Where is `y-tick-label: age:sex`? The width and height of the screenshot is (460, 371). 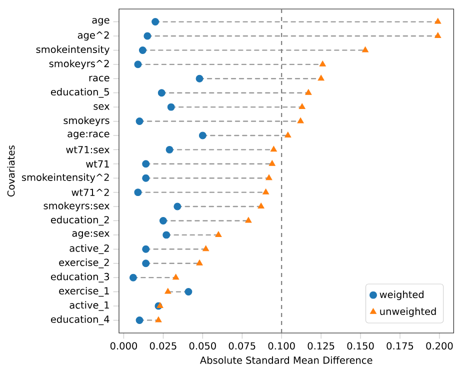
y-tick-label: age:sex is located at coordinates (91, 235).